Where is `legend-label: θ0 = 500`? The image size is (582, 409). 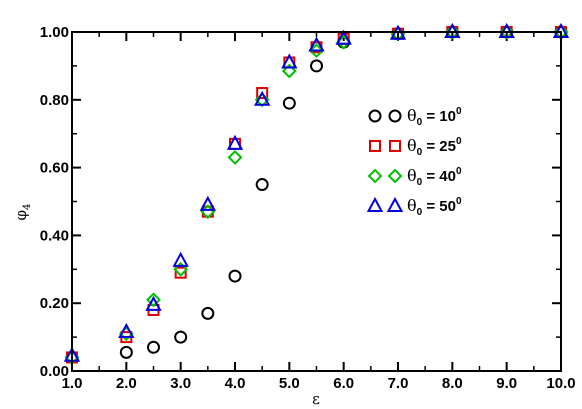
legend-label: θ0 = 500 is located at coordinates (434, 207).